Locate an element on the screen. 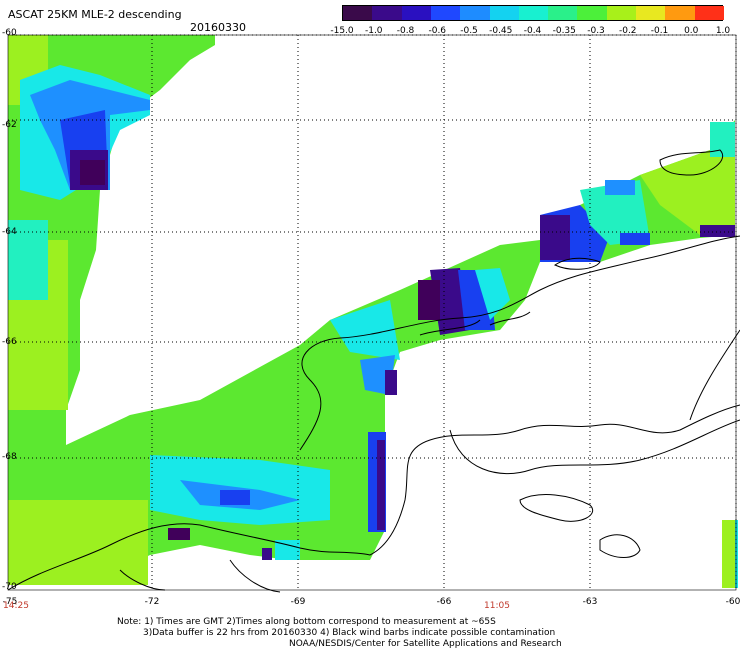  colorbar-label: -0.3 is located at coordinates (596, 31).